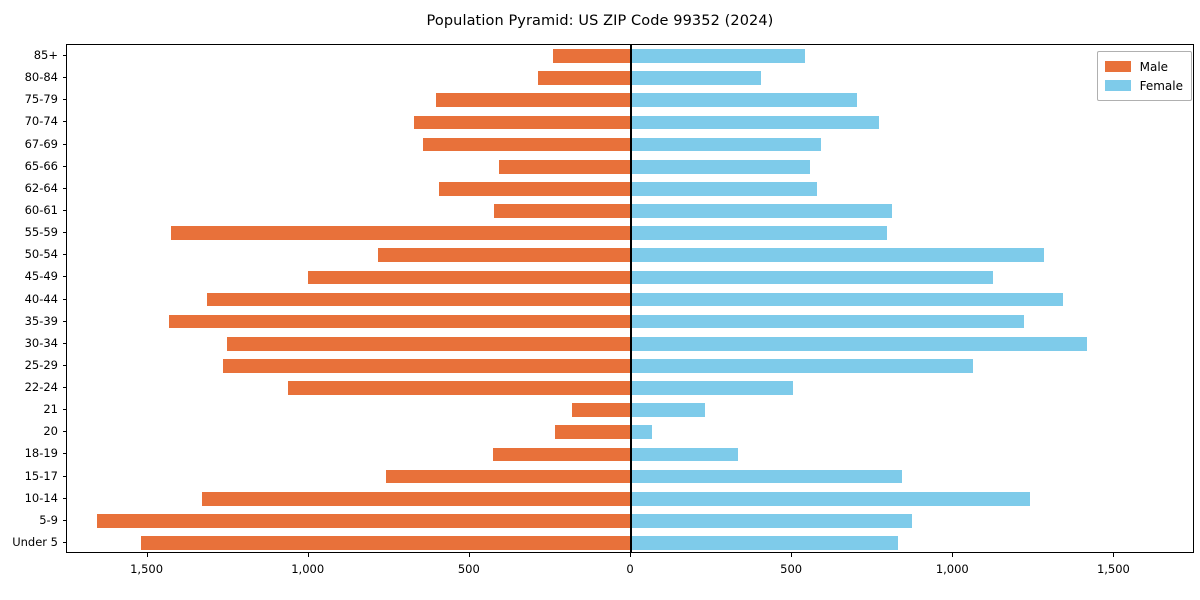 The image size is (1200, 600). I want to click on chart-legend: Male Female, so click(1144, 76).